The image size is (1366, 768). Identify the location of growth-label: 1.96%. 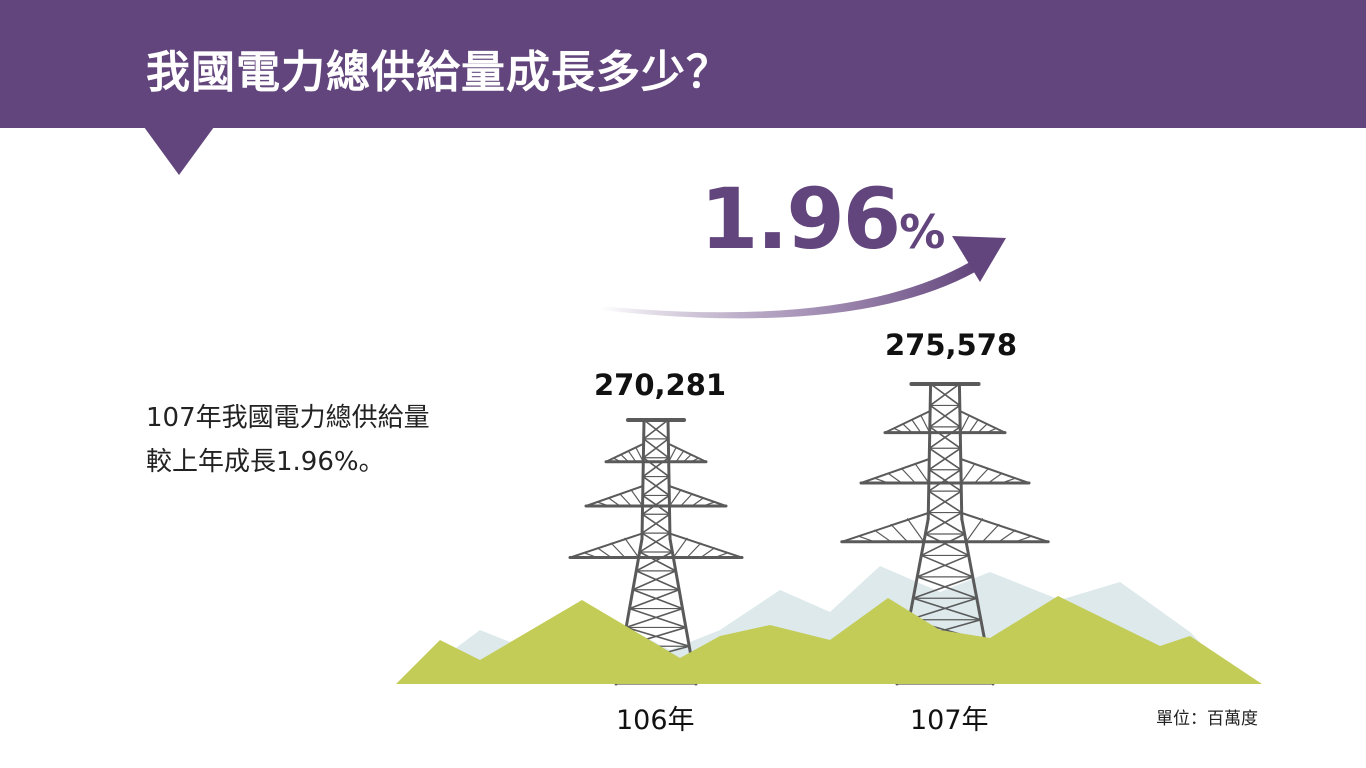
(822, 219).